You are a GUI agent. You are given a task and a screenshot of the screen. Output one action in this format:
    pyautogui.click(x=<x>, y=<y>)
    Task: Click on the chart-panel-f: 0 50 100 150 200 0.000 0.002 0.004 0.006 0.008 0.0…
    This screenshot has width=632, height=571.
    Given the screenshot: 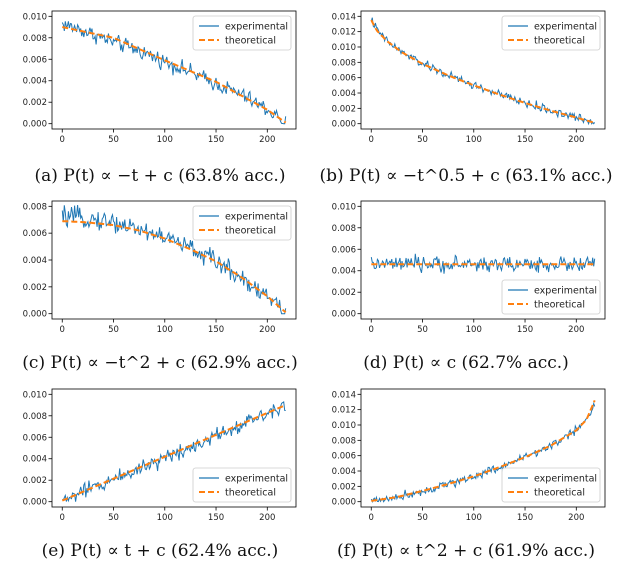 What is the action you would take?
    pyautogui.click(x=469, y=474)
    